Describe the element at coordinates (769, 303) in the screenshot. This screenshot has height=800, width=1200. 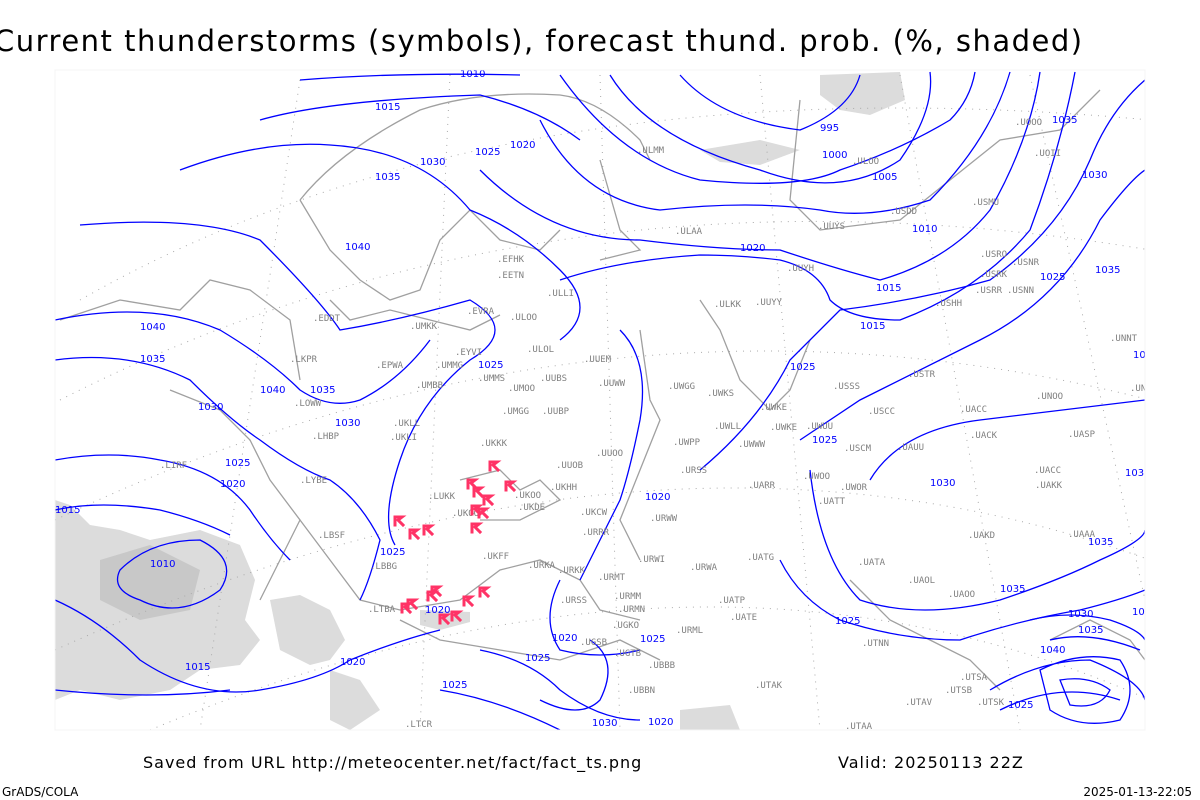
I see `station-label: .UUYY` at that location.